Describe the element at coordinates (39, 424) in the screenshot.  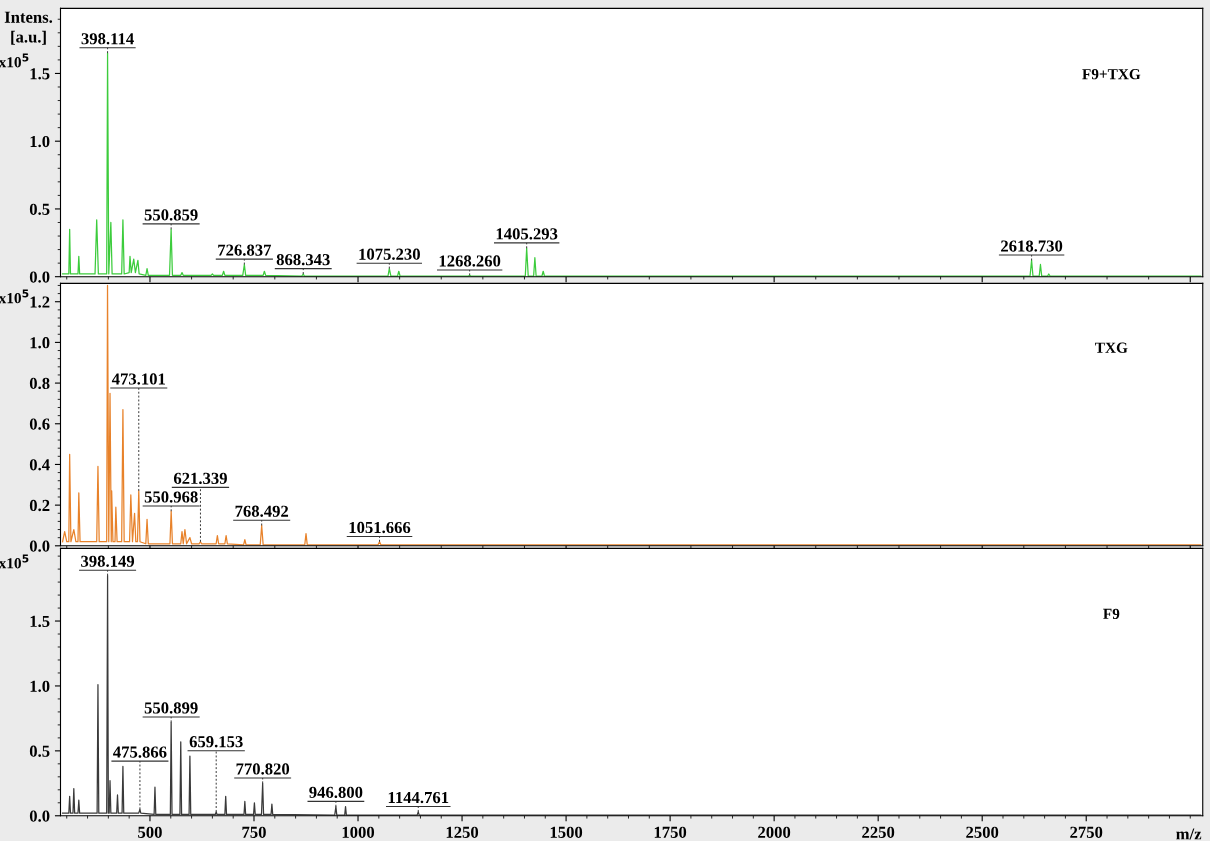
I see `y-tick-label: 0.6` at that location.